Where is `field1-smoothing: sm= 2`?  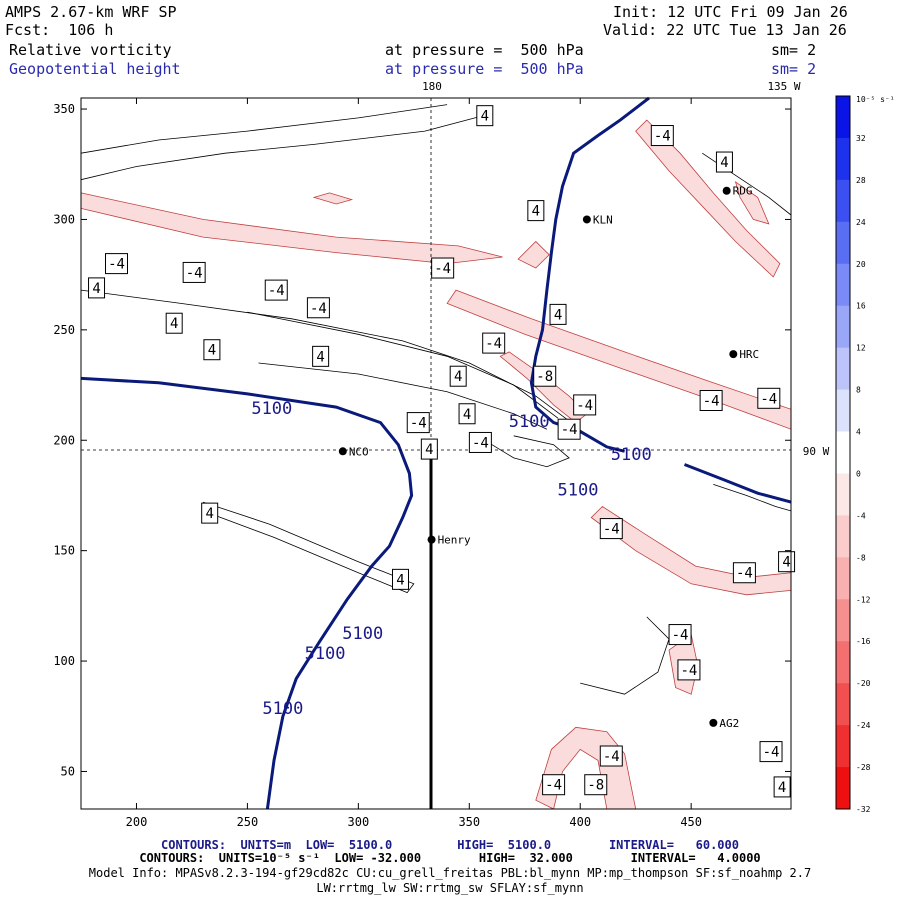 field1-smoothing: sm= 2 is located at coordinates (794, 50).